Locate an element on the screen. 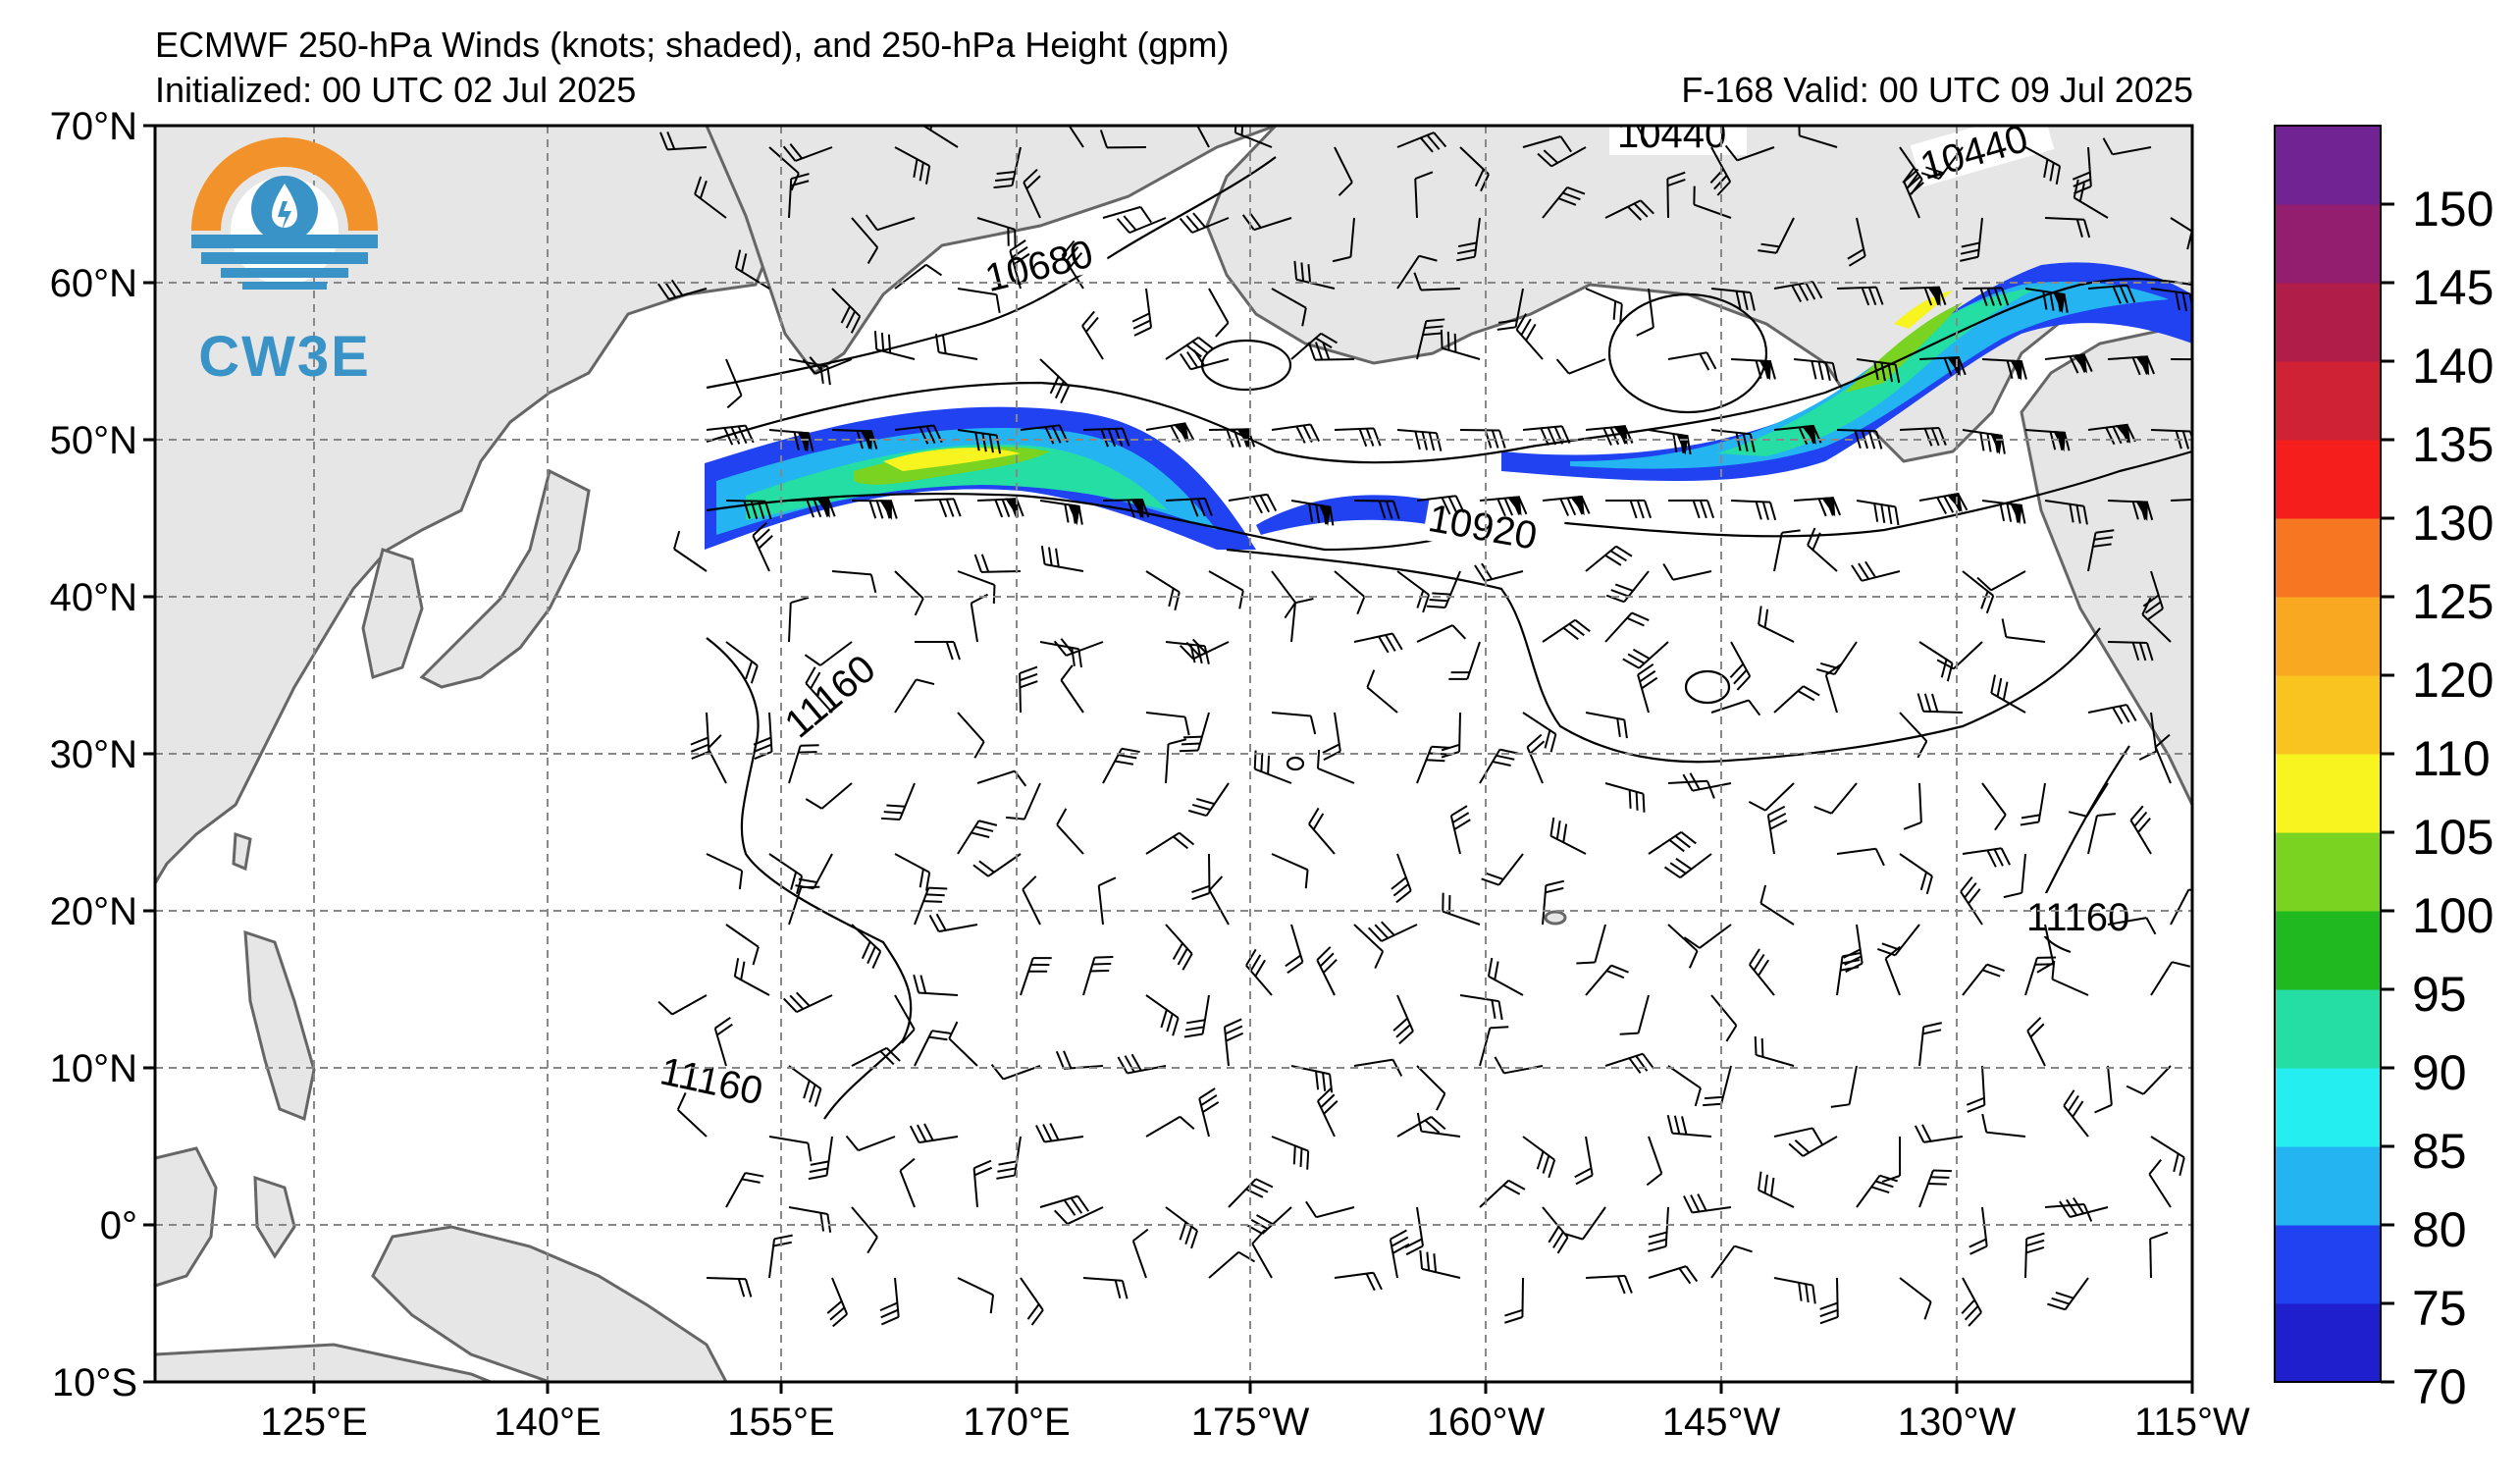 Image resolution: width=2520 pixels, height=1483 pixels. colorbar-swatch is located at coordinates (2328, 793).